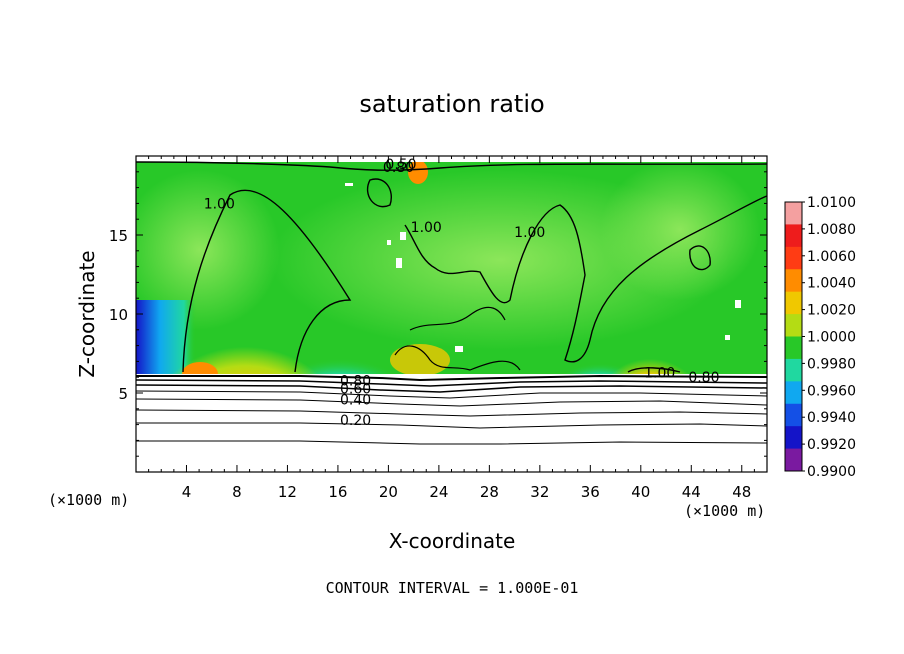  I want to click on y-tick-label: 10, so click(118, 315).